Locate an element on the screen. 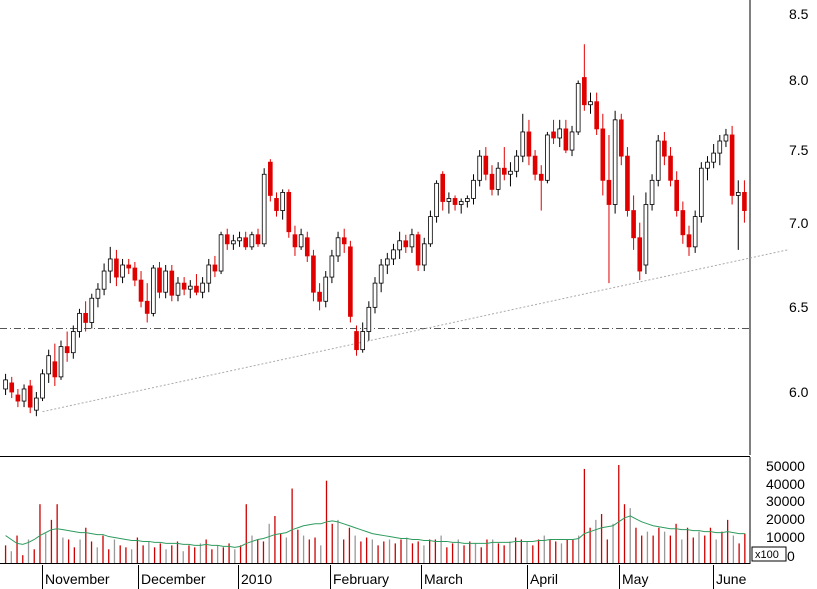  volume-tick-label: 40000 is located at coordinates (785, 484).